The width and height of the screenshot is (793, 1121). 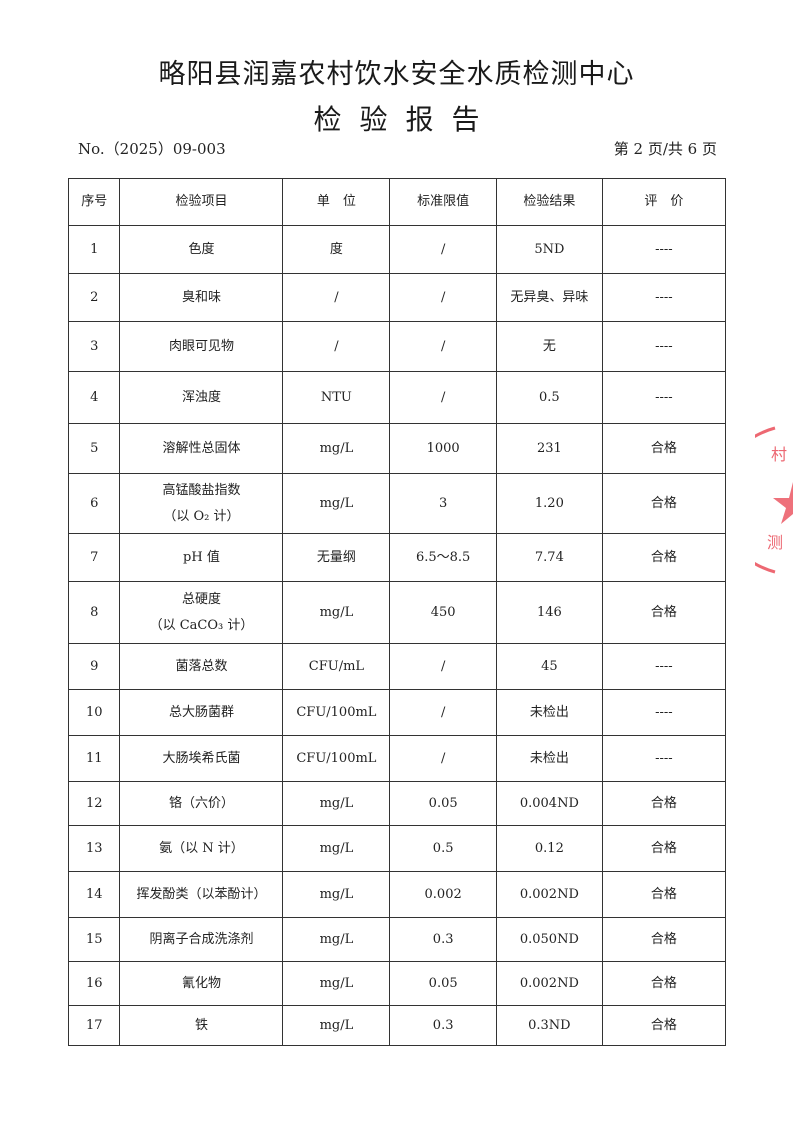 What do you see at coordinates (201, 803) in the screenshot?
I see `test-item-cell: 铬（六价）` at bounding box center [201, 803].